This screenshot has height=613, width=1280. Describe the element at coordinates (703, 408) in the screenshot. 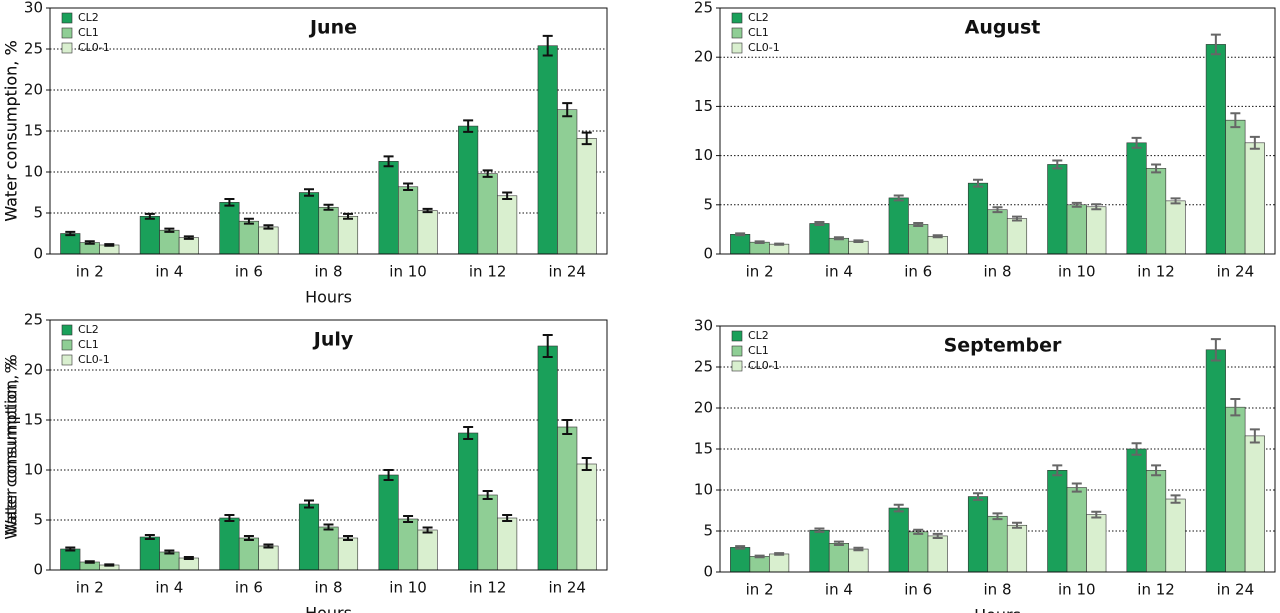

I see `y-tick-label: 20` at that location.